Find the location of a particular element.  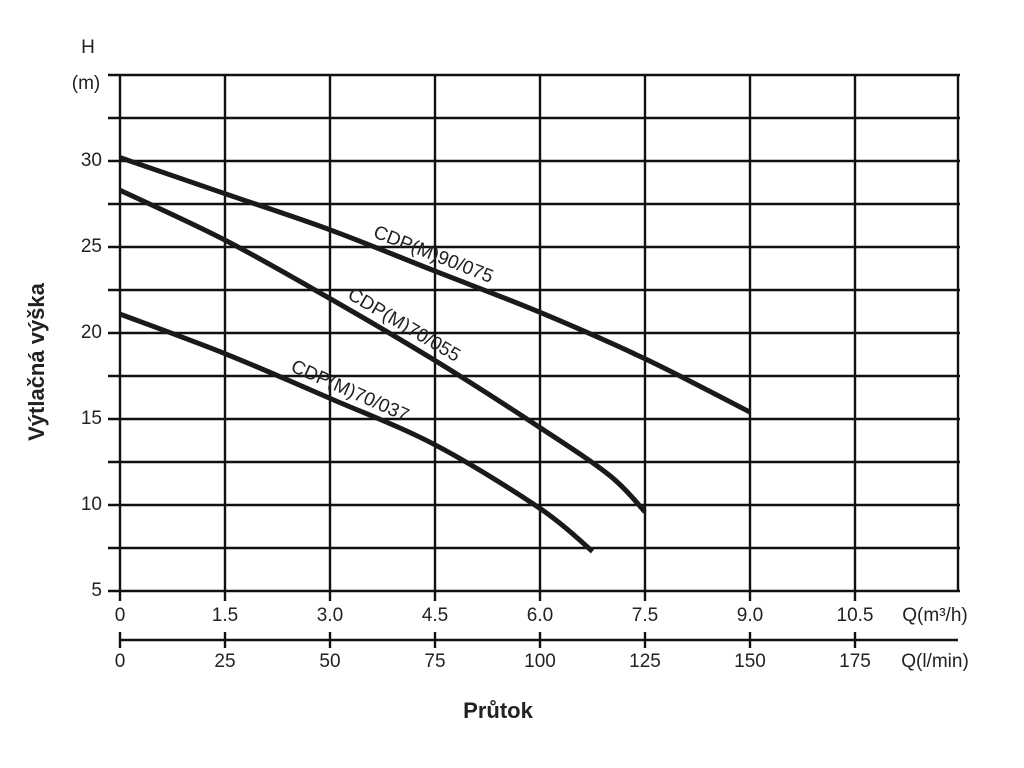

x2-tick-label: 50 is located at coordinates (329, 661).